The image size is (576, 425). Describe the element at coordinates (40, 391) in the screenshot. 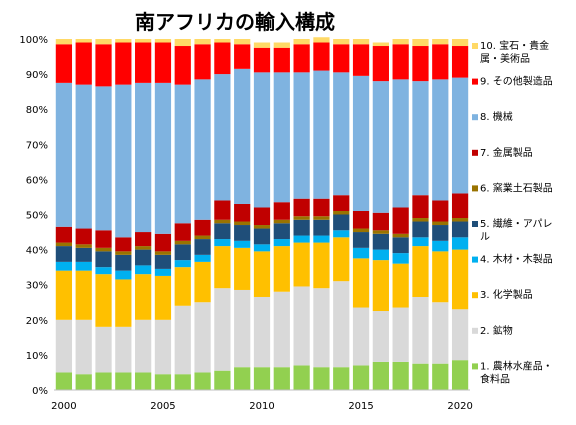

I see `y-tick-label: 0%` at that location.